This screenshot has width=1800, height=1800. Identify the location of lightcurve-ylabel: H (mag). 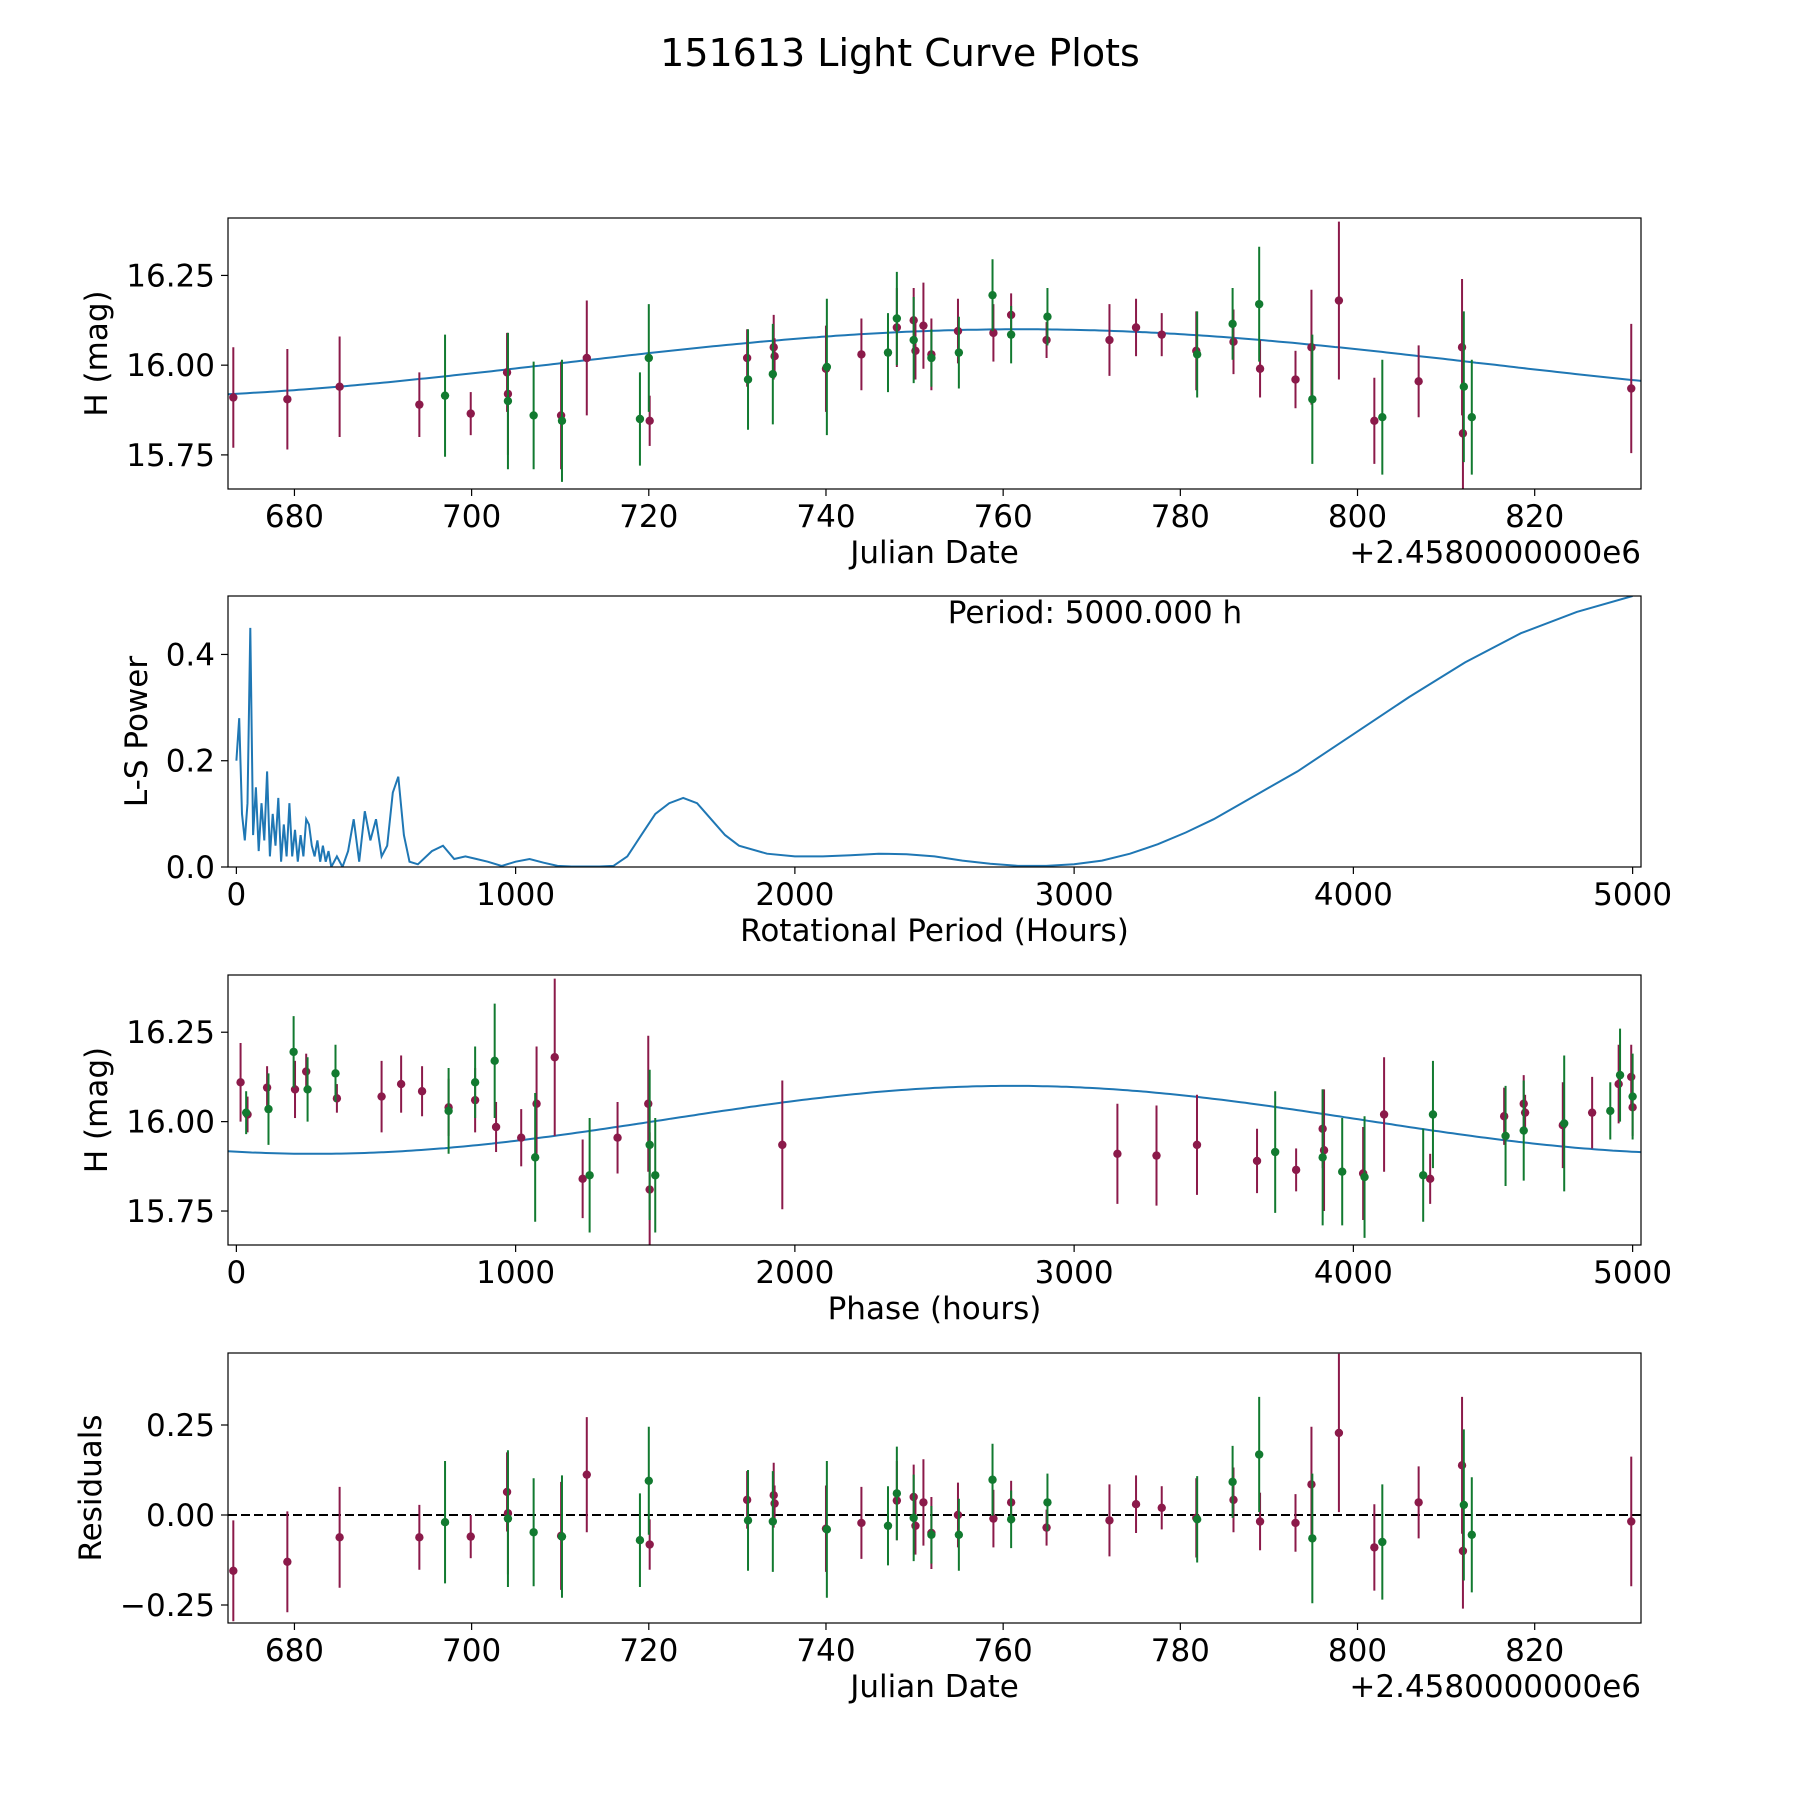
(97, 353).